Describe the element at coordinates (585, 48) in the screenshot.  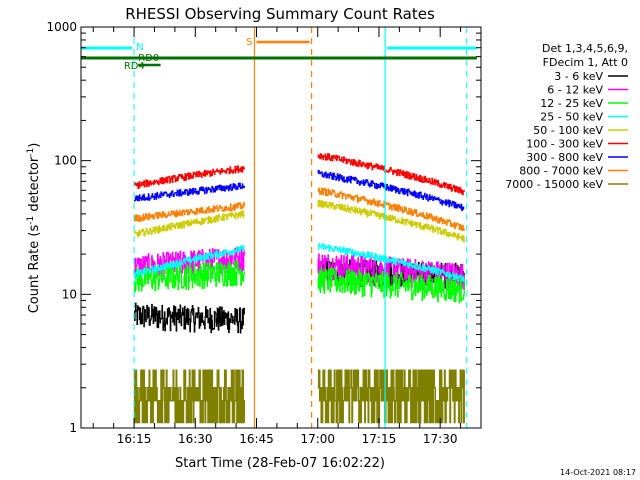
I see `legend-header-line: Det 1,3,4,5,6,9,` at that location.